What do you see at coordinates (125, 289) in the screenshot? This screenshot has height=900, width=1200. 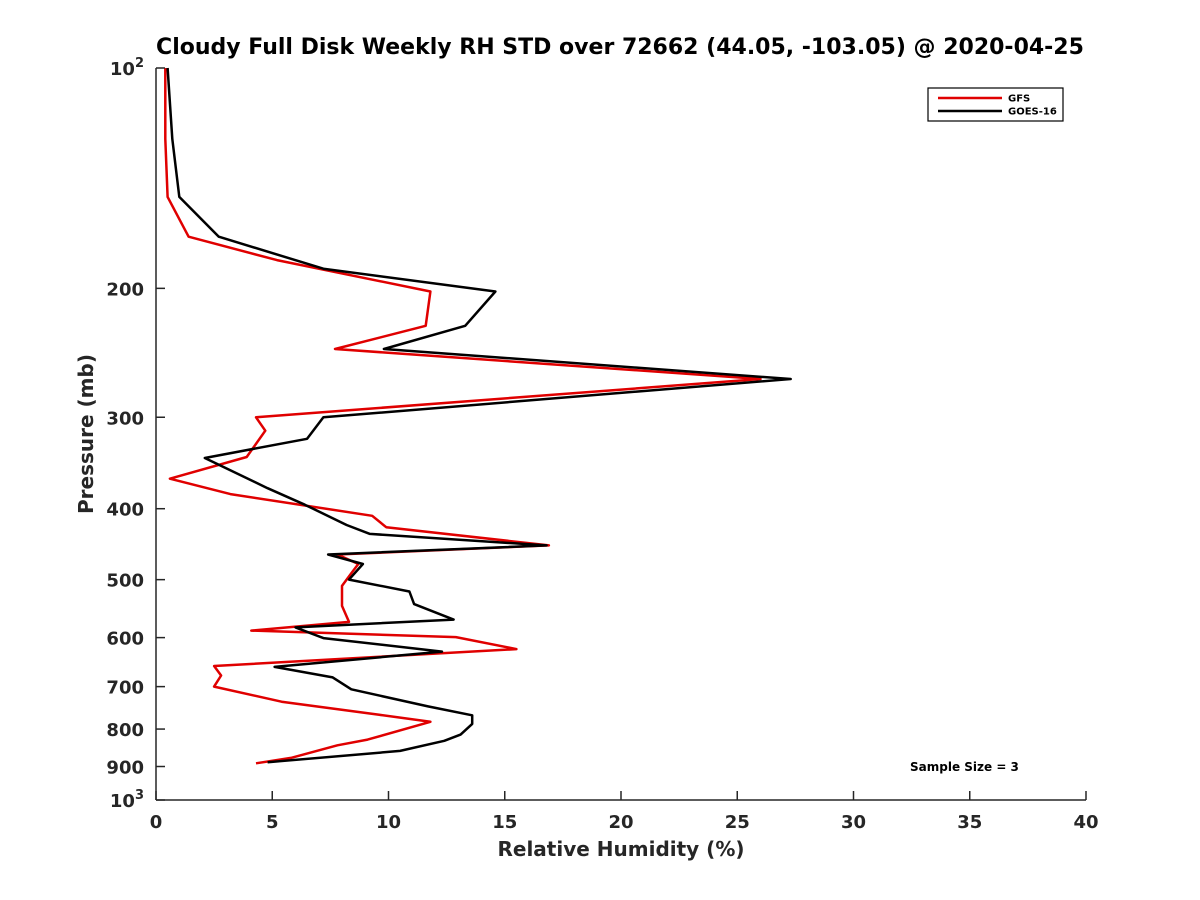 I see `y-tick-label: 200` at bounding box center [125, 289].